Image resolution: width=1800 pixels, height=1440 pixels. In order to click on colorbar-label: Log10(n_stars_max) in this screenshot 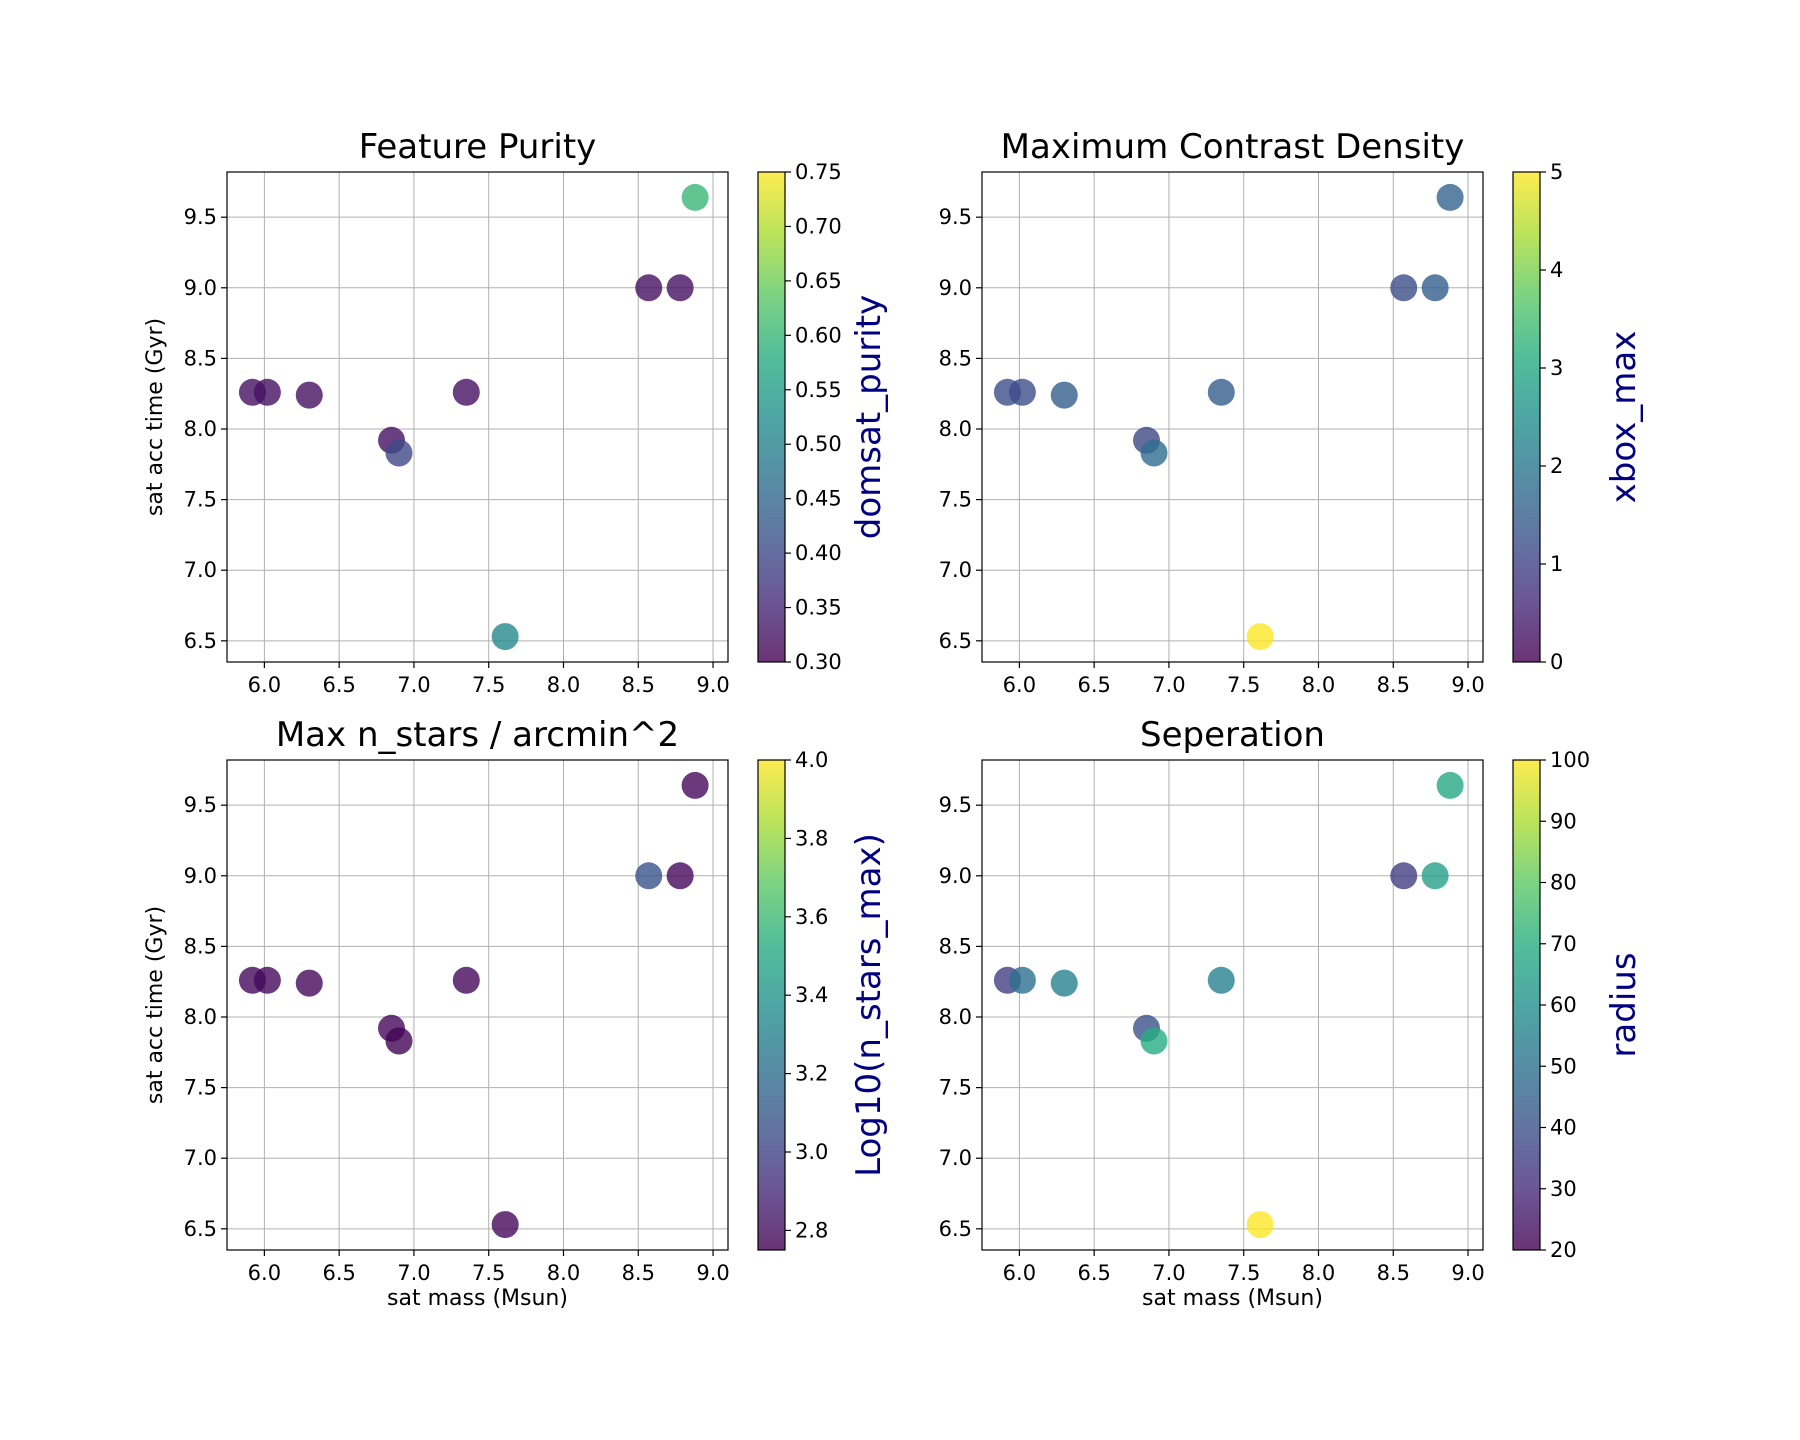, I will do `click(869, 1005)`.